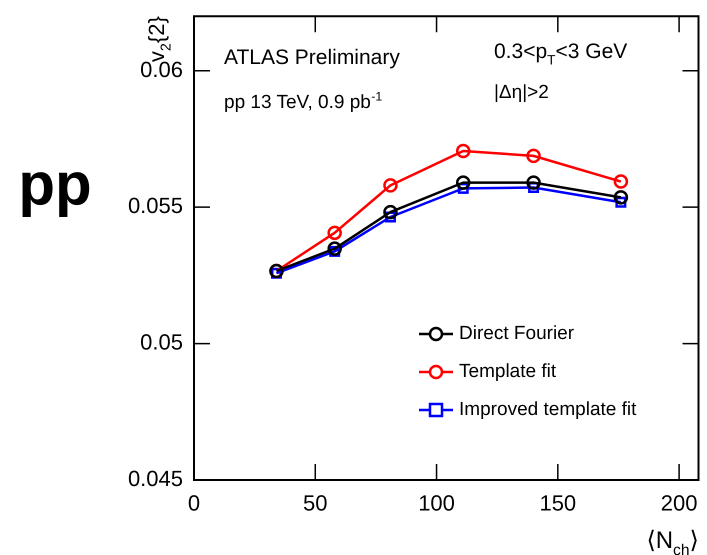 The image size is (707, 555). Describe the element at coordinates (312, 58) in the screenshot. I see `annotation: ATLAS Preliminary` at that location.